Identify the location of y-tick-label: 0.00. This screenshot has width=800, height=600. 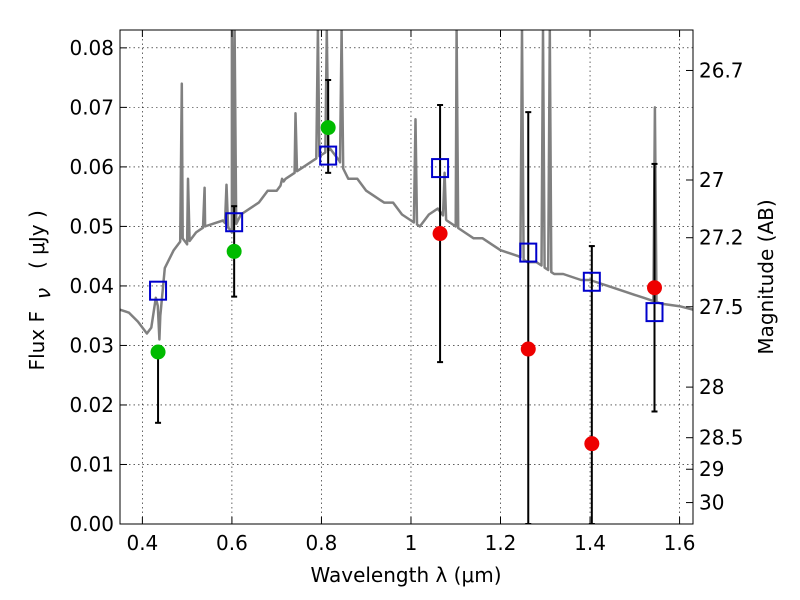
(91, 524).